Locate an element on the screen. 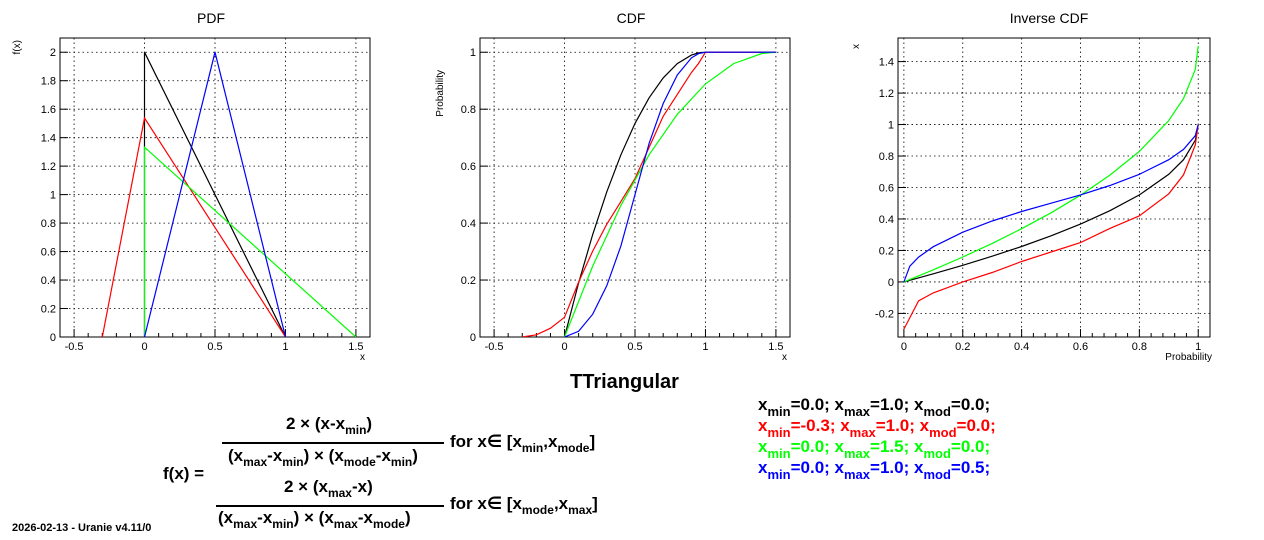  inverse-cdf-x-tick-label: 0.4 is located at coordinates (1021, 347).